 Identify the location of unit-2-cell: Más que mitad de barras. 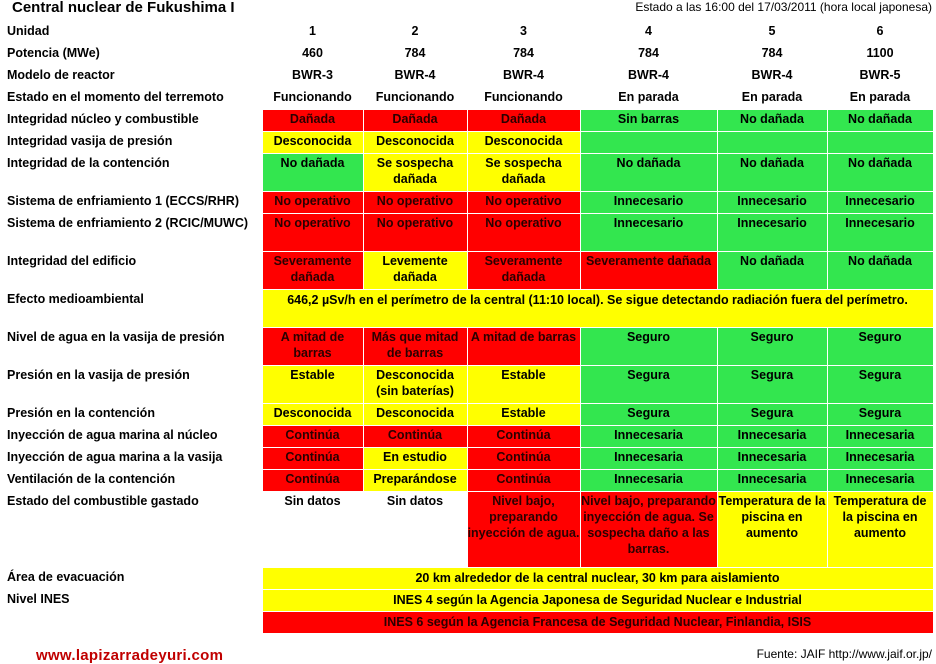
(415, 346).